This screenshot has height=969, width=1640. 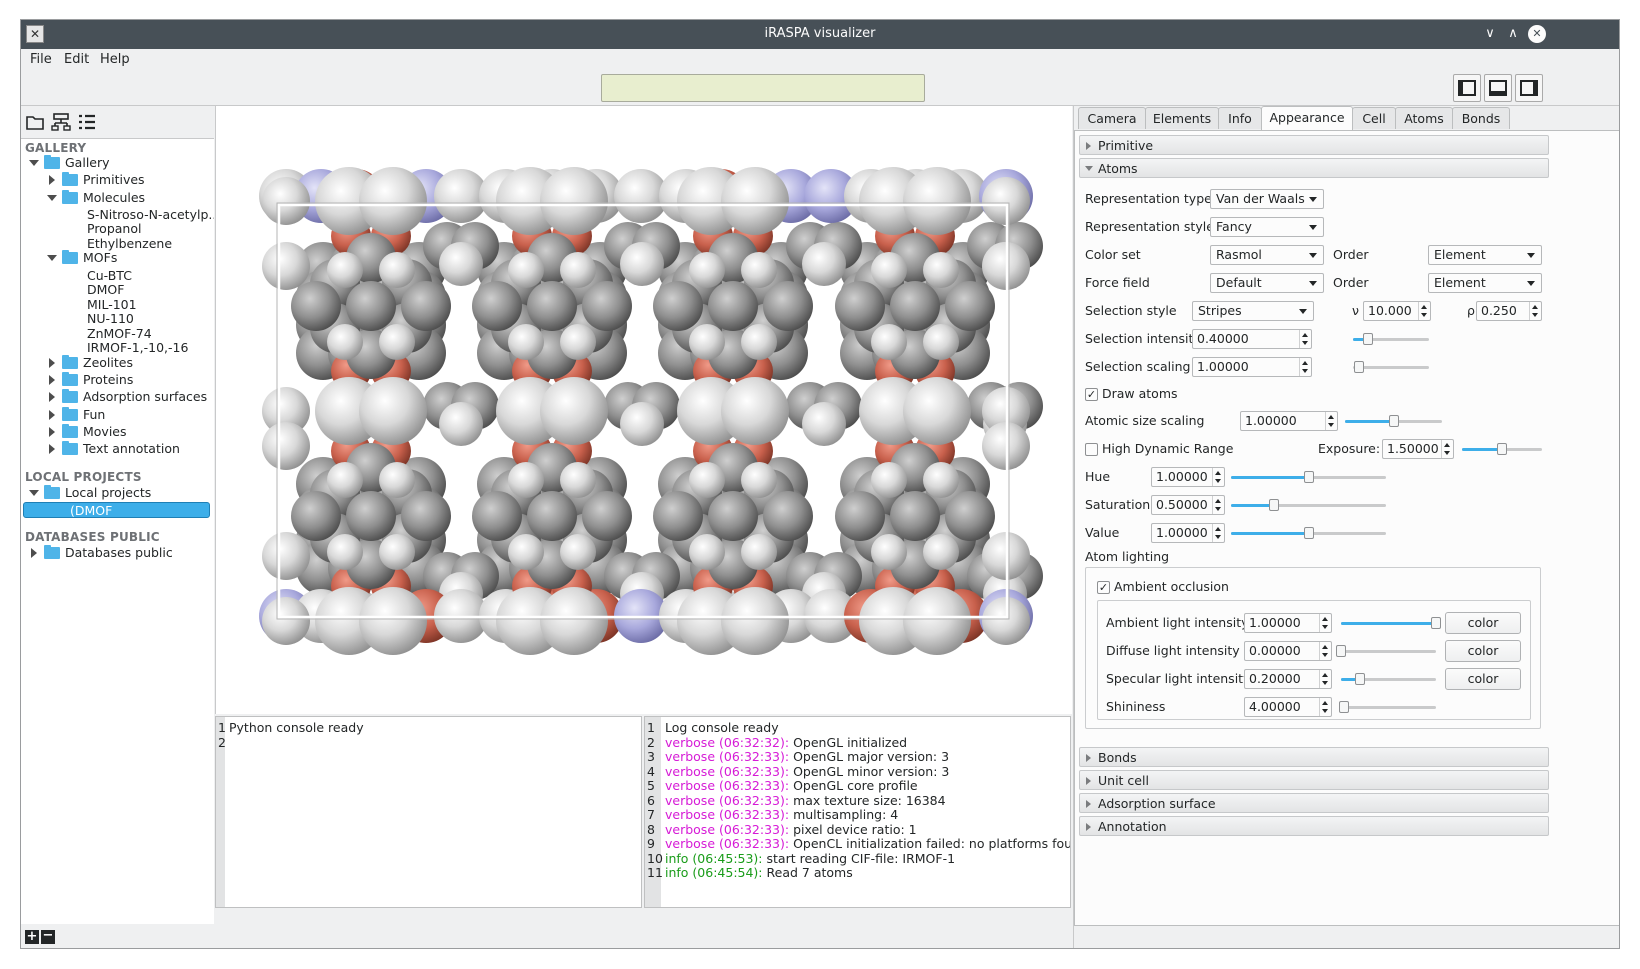 I want to click on nu-label: ν, so click(x=1355, y=310).